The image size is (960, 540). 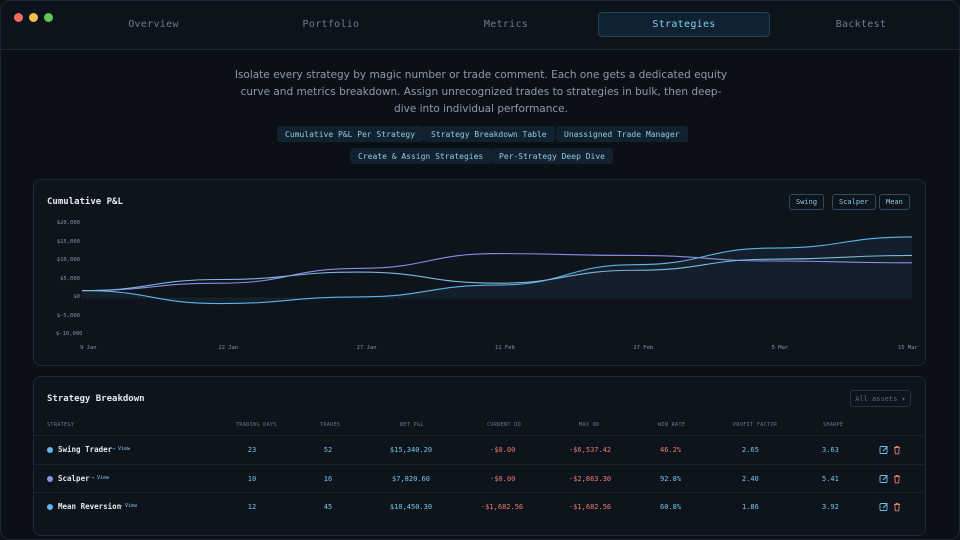 I want to click on tab-backtest: Backtest, so click(x=861, y=24).